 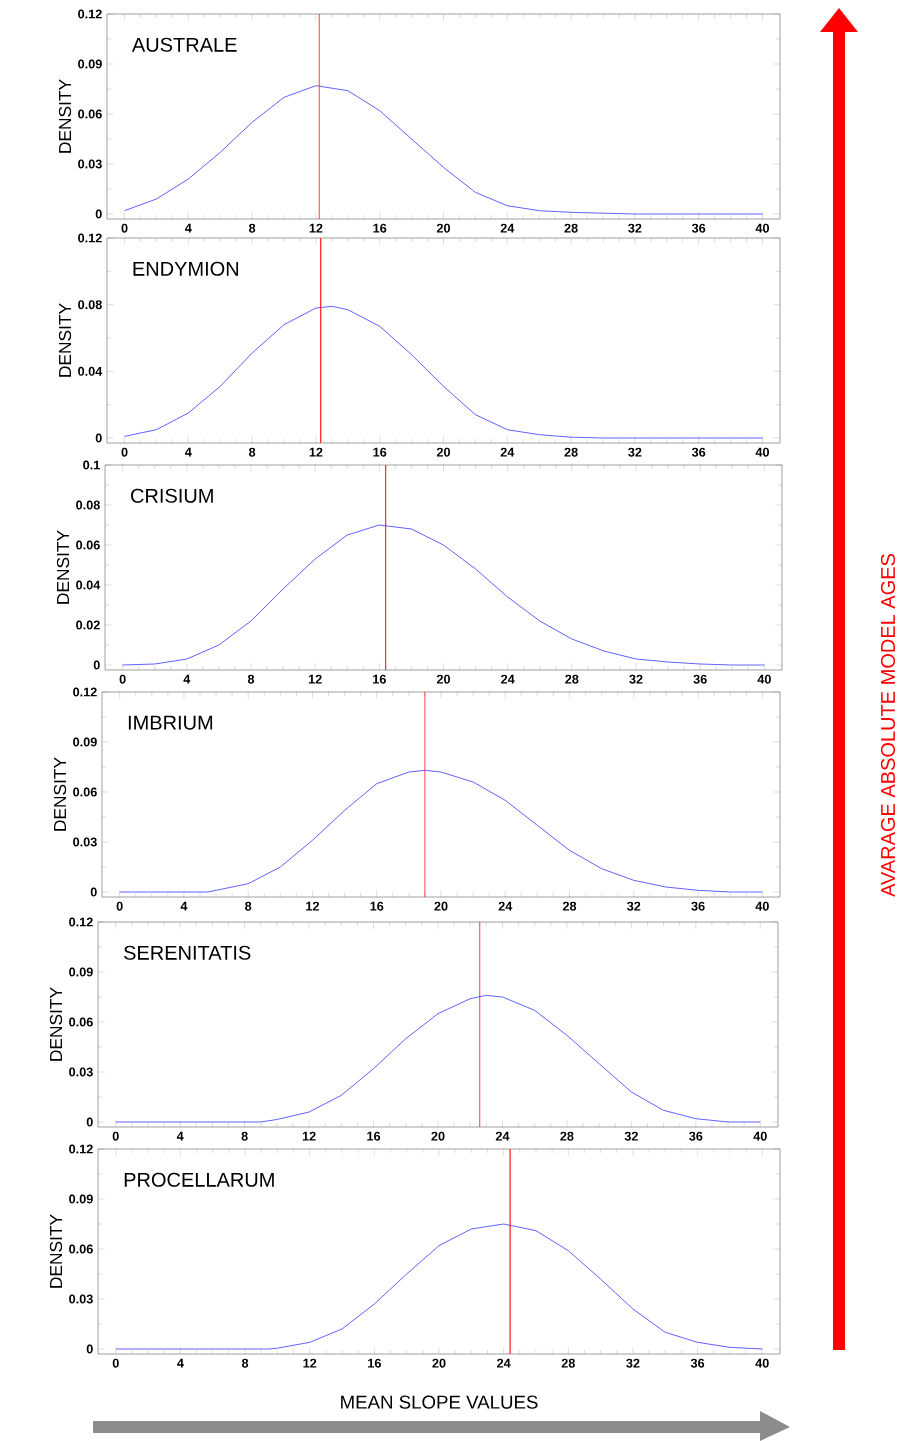 I want to click on text: ENDYMION, so click(x=186, y=268).